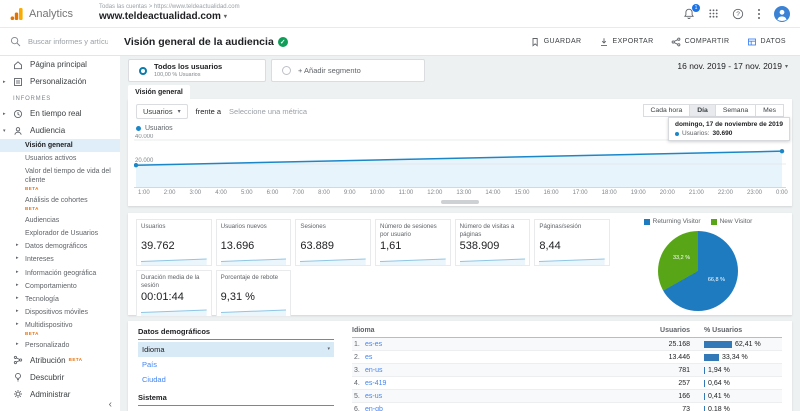 The image size is (800, 411). What do you see at coordinates (317, 246) in the screenshot?
I see `scorecard-value: 63.889` at bounding box center [317, 246].